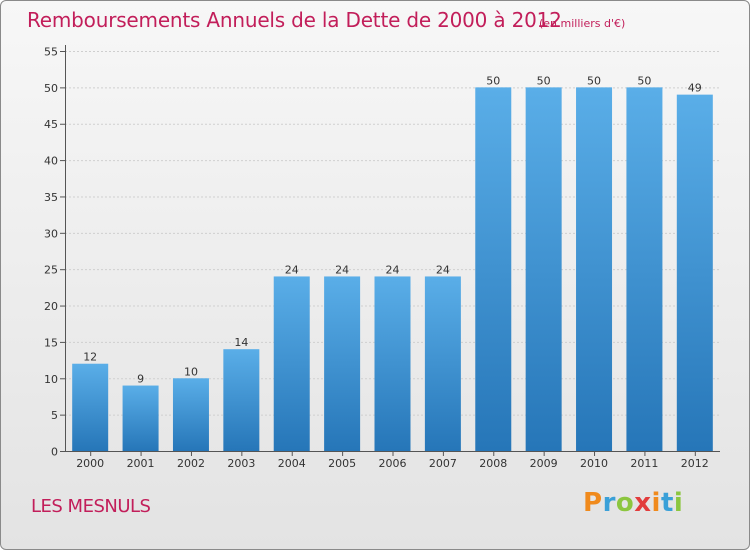 This screenshot has height=550, width=750. I want to click on y-tick-label: 10, so click(51, 379).